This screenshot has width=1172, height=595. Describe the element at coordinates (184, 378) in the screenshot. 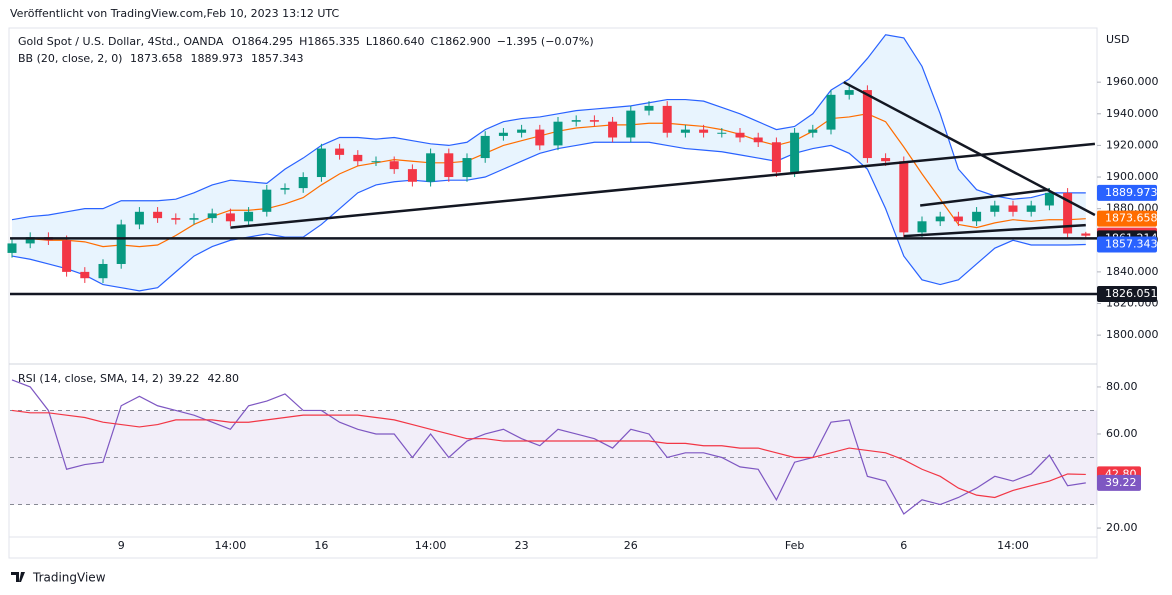

I see `rsi-legend-value: 39.22` at that location.